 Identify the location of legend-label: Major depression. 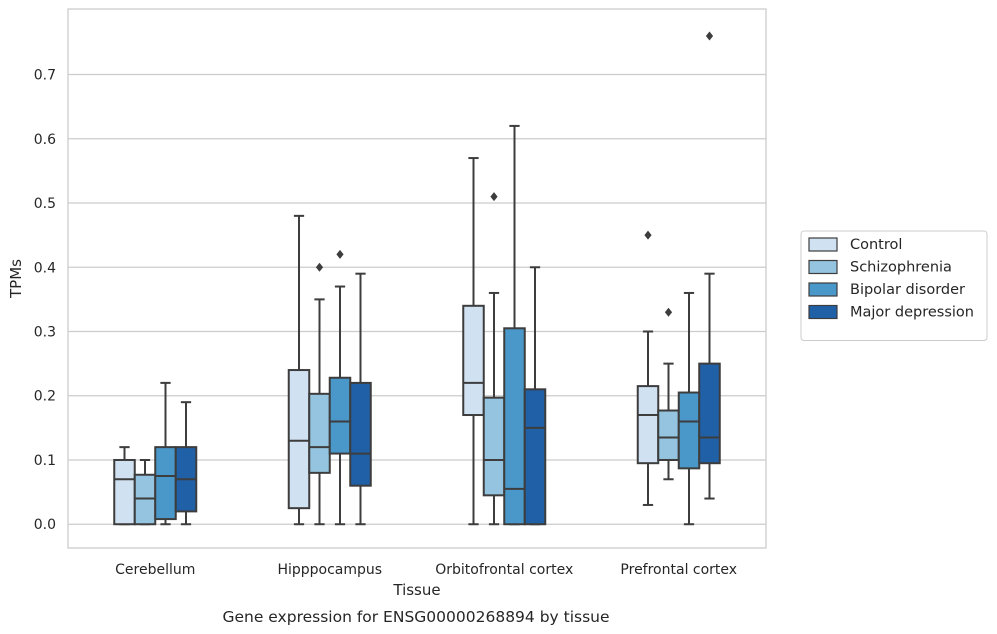
(912, 313).